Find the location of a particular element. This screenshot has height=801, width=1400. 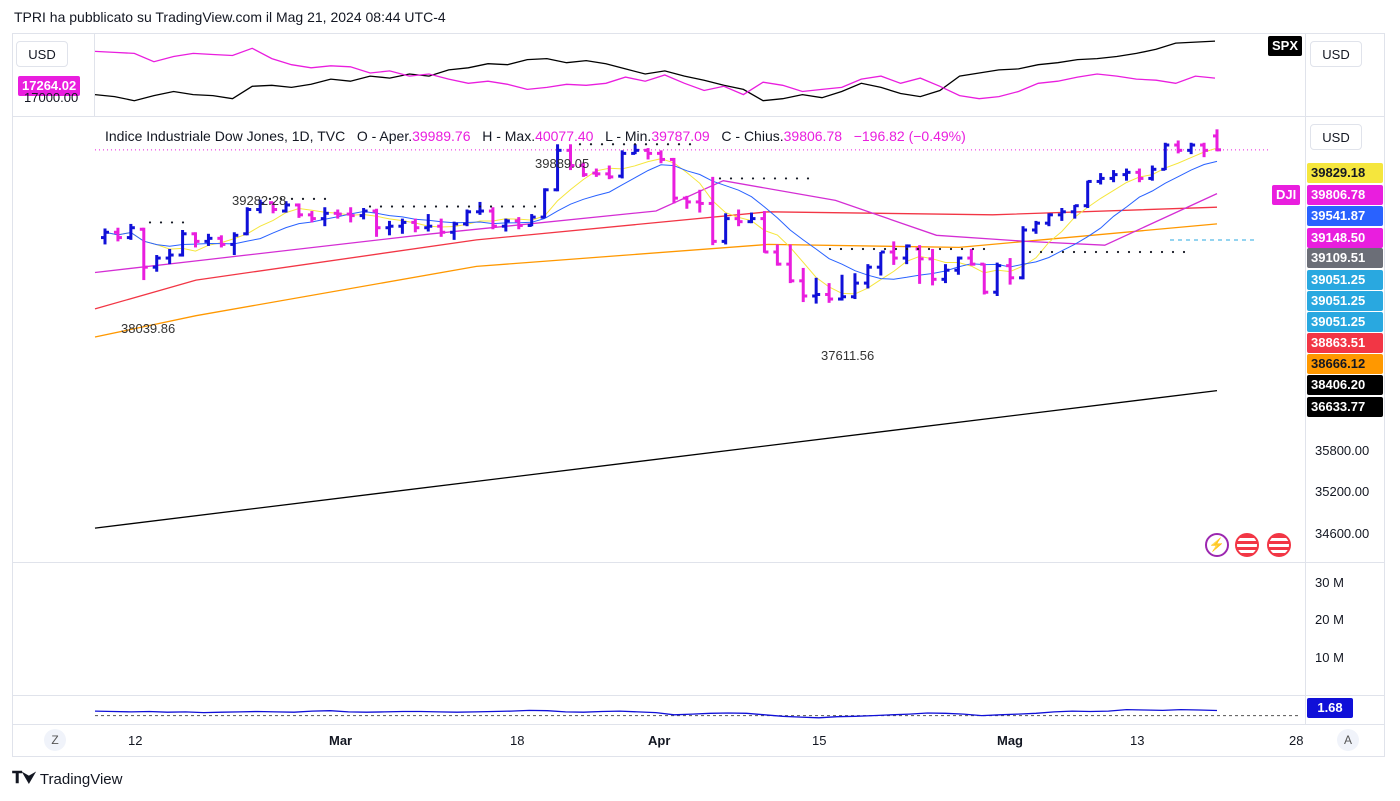

time-label-8: 28 is located at coordinates (1296, 740).